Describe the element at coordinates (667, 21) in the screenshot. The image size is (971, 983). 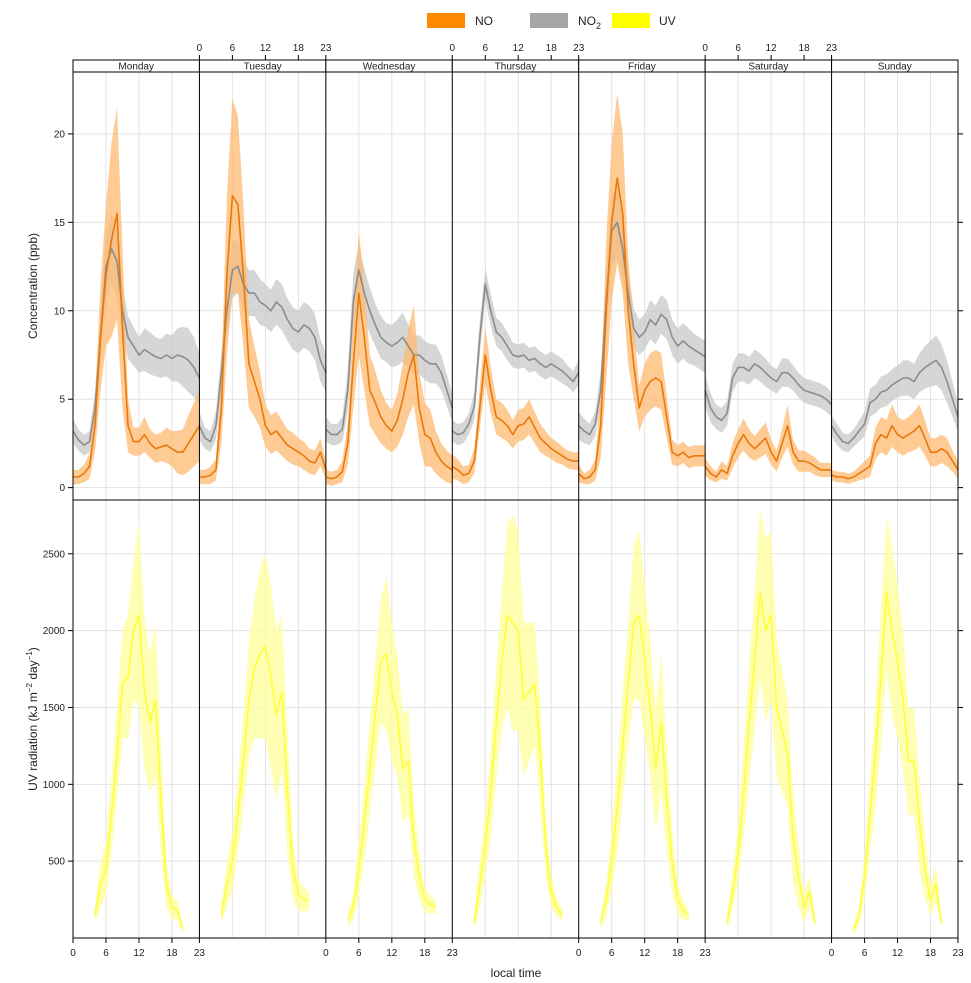
I see `legend-label: UV` at that location.